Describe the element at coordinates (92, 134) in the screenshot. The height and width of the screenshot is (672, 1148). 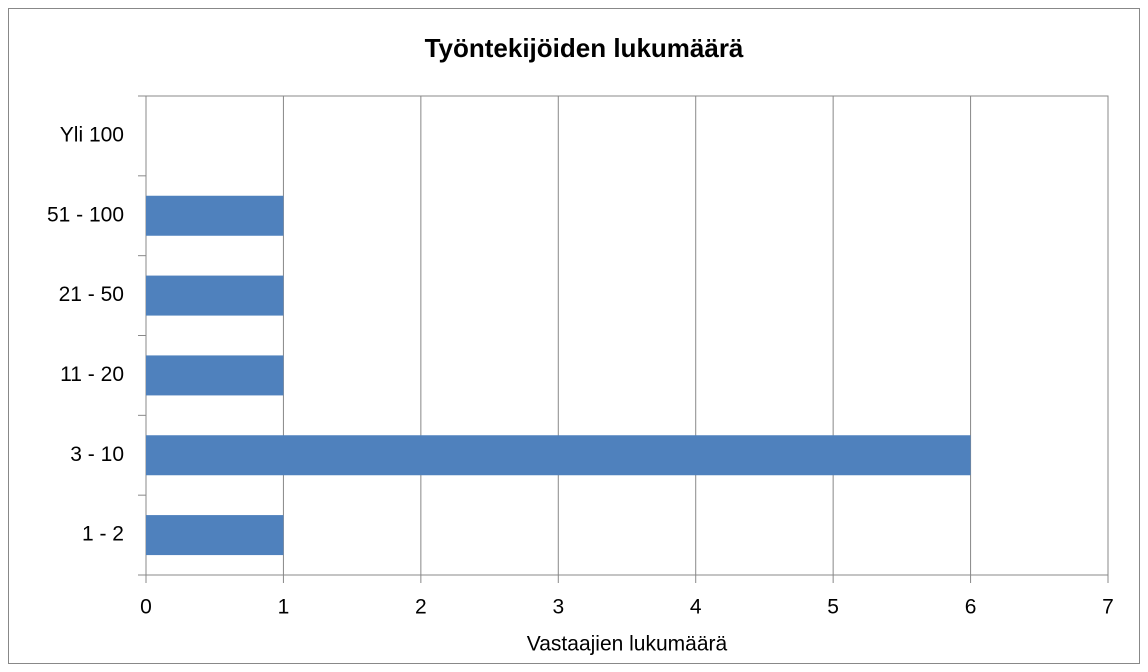
I see `y-tick-label: Yli 100` at that location.